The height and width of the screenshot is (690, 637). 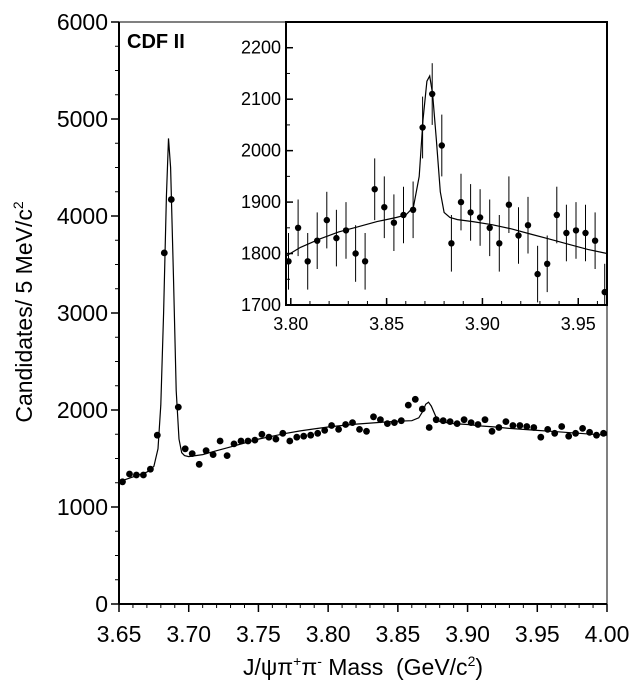 I want to click on inset-y-tick-label: 1800, so click(x=261, y=254).